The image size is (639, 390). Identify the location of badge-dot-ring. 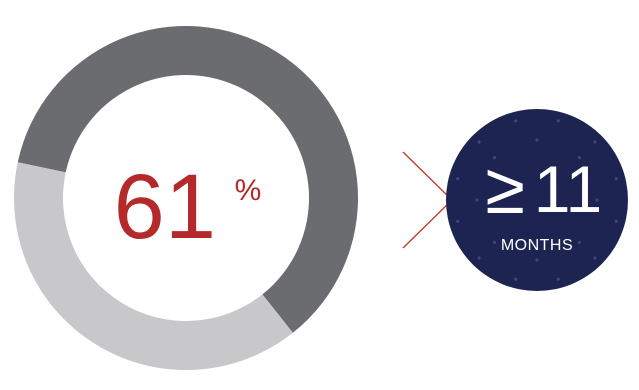
(537, 200).